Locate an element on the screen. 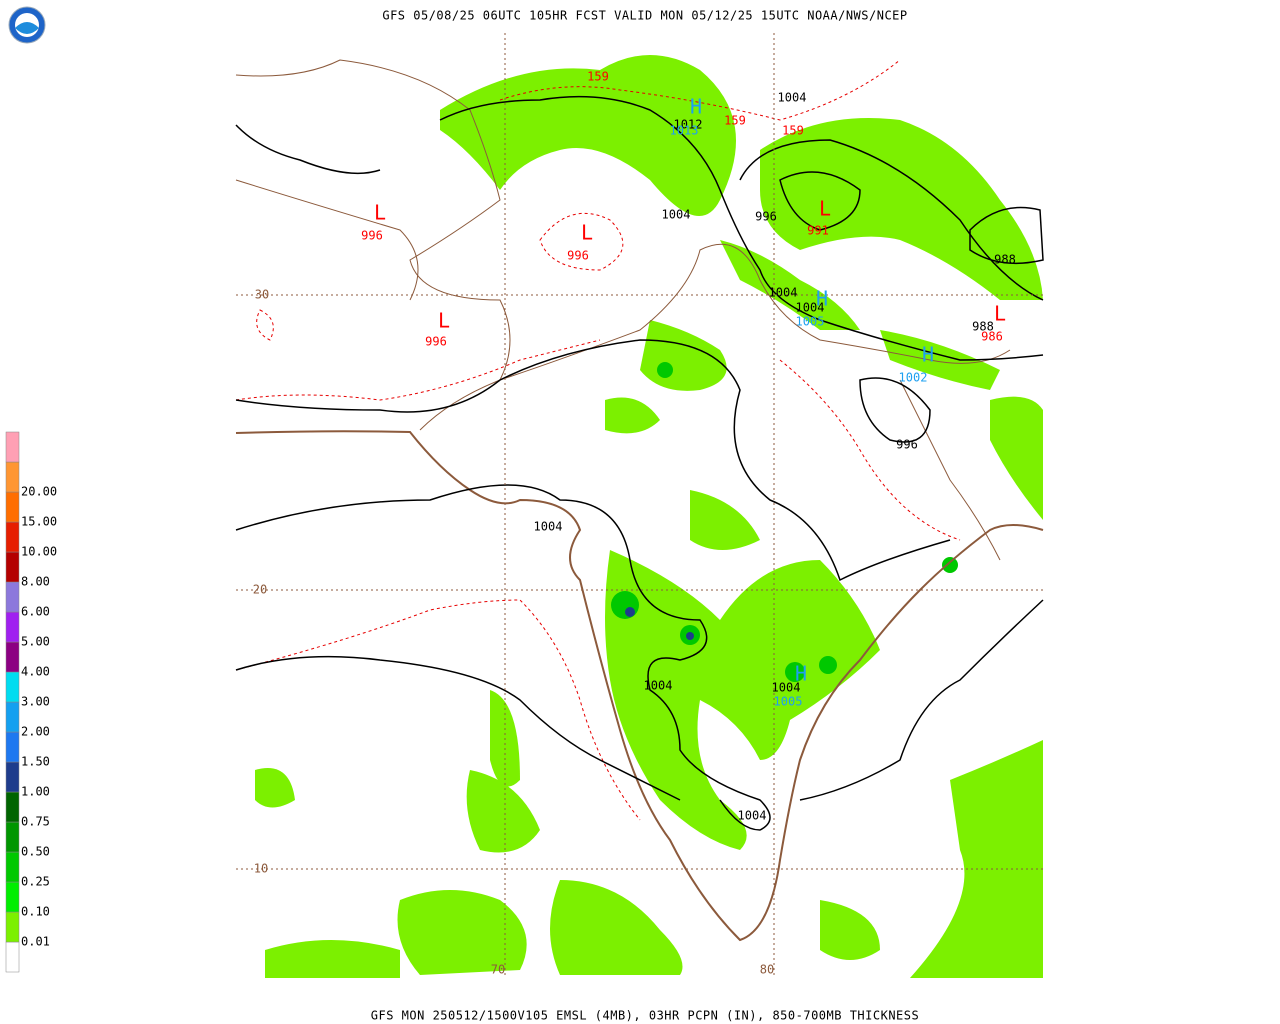 Image resolution: width=1280 pixels, height=1024 pixels. lon-label: 80 is located at coordinates (767, 970).